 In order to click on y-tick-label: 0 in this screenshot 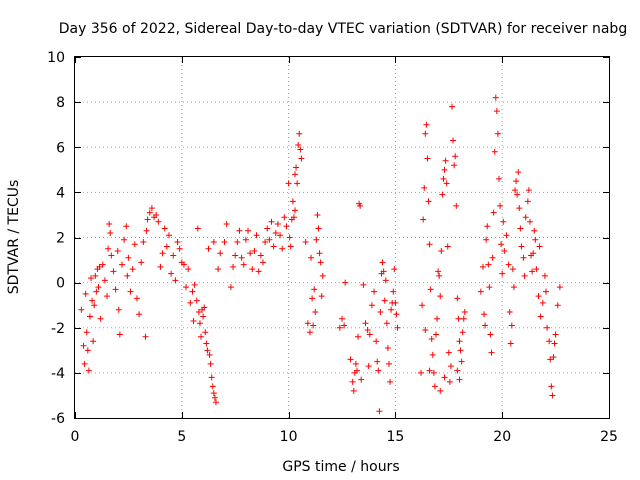, I will do `click(60, 284)`.